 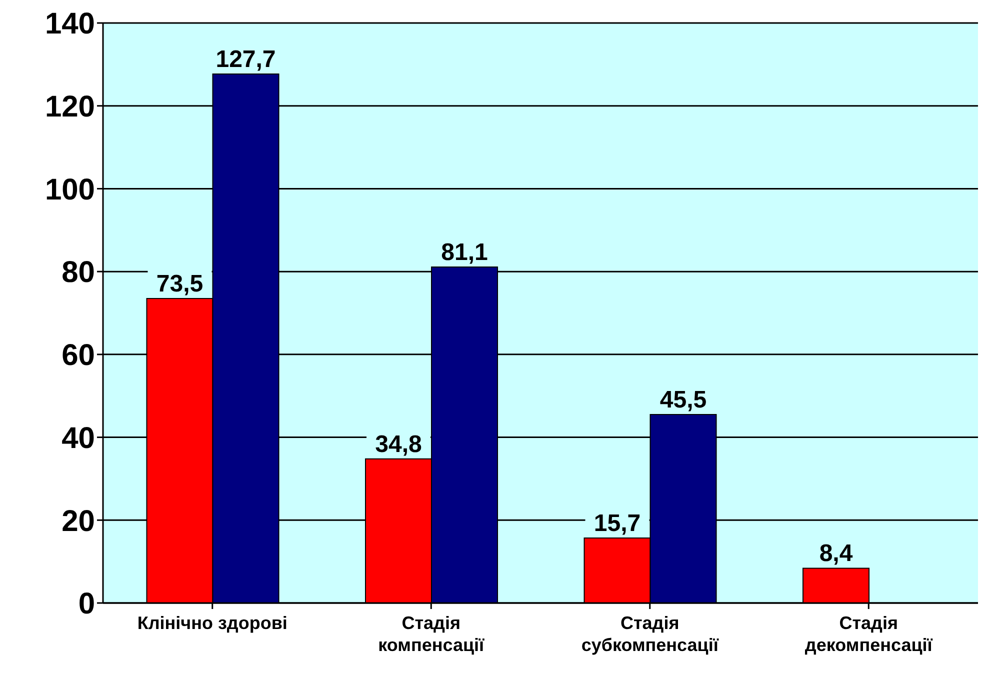 What do you see at coordinates (398, 444) in the screenshot?
I see `data-label: 34,8` at bounding box center [398, 444].